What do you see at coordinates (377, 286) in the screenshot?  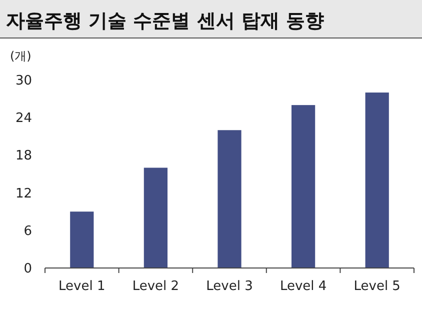 I see `x-tick-label: Level 5` at bounding box center [377, 286].